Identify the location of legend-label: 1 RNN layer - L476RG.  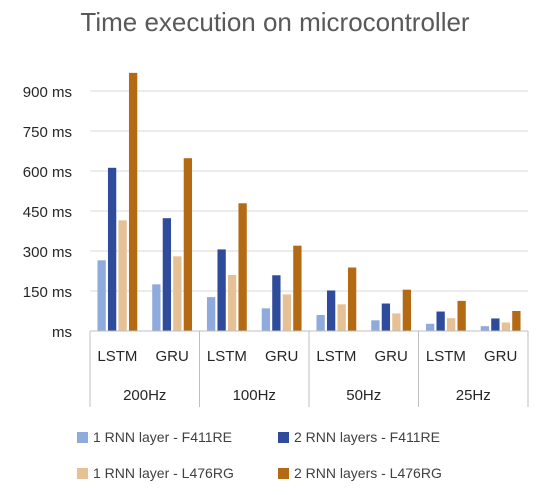
(163, 473).